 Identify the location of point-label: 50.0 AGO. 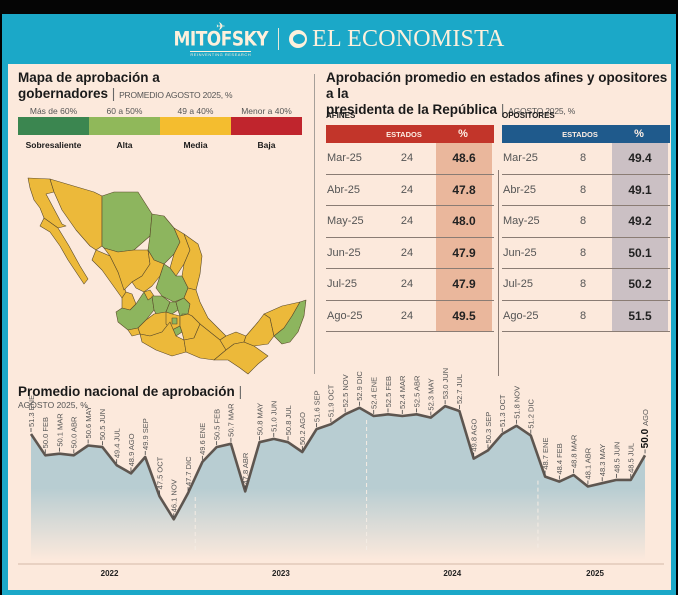
(645, 428).